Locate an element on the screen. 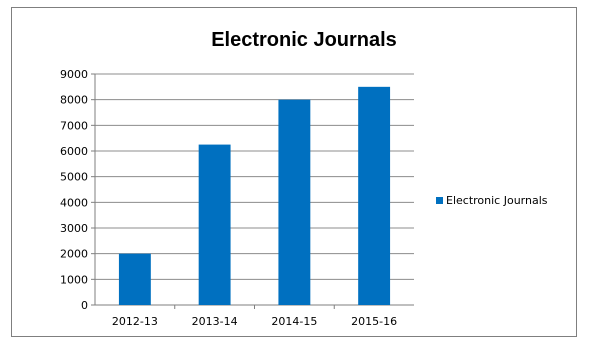  y-tick-label: 0 is located at coordinates (84, 305).